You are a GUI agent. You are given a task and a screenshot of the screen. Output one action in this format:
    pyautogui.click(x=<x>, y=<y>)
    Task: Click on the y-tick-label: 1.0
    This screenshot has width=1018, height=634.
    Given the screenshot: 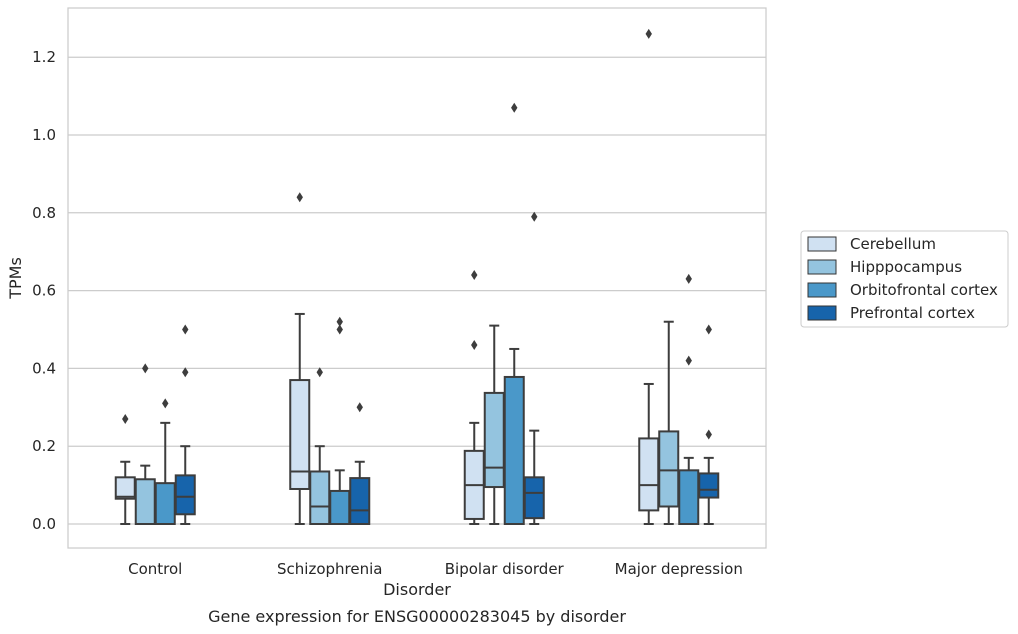 What is the action you would take?
    pyautogui.click(x=44, y=135)
    